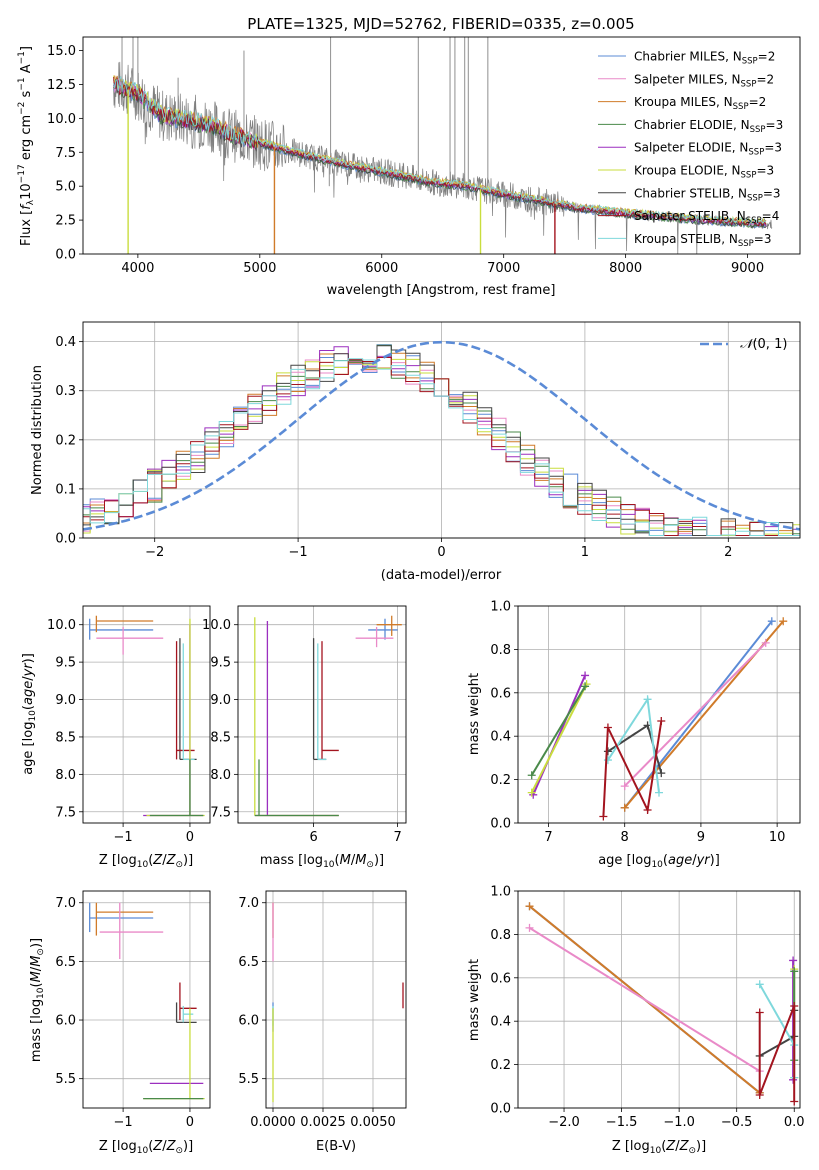 The image size is (819, 1170). I want to click on weight_vs_Z-lines, so click(662, 1004).